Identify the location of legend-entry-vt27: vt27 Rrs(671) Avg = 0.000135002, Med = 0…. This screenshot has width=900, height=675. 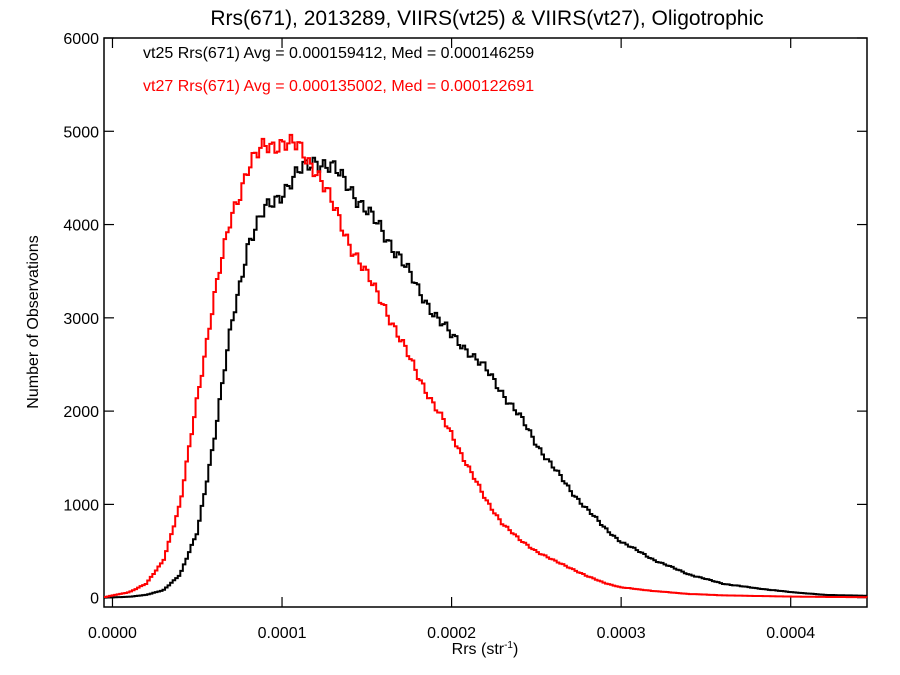
(338, 86).